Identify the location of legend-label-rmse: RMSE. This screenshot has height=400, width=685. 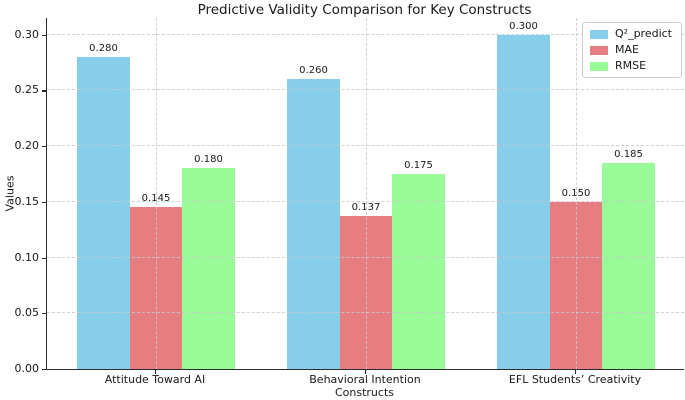
(631, 65).